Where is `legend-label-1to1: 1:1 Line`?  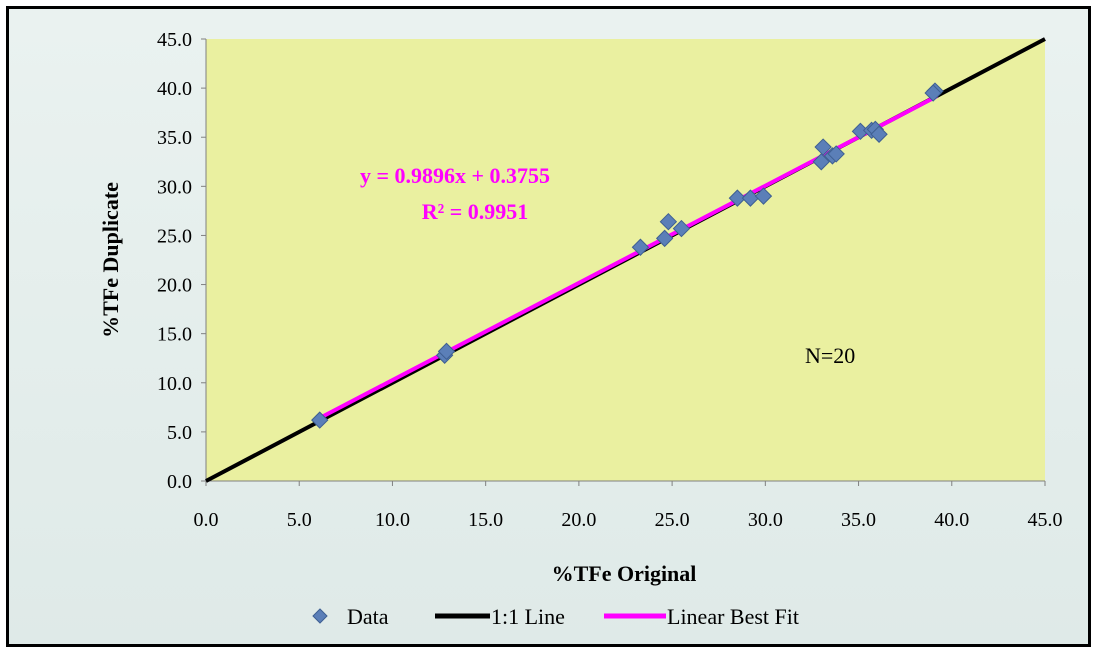
legend-label-1to1: 1:1 Line is located at coordinates (528, 616).